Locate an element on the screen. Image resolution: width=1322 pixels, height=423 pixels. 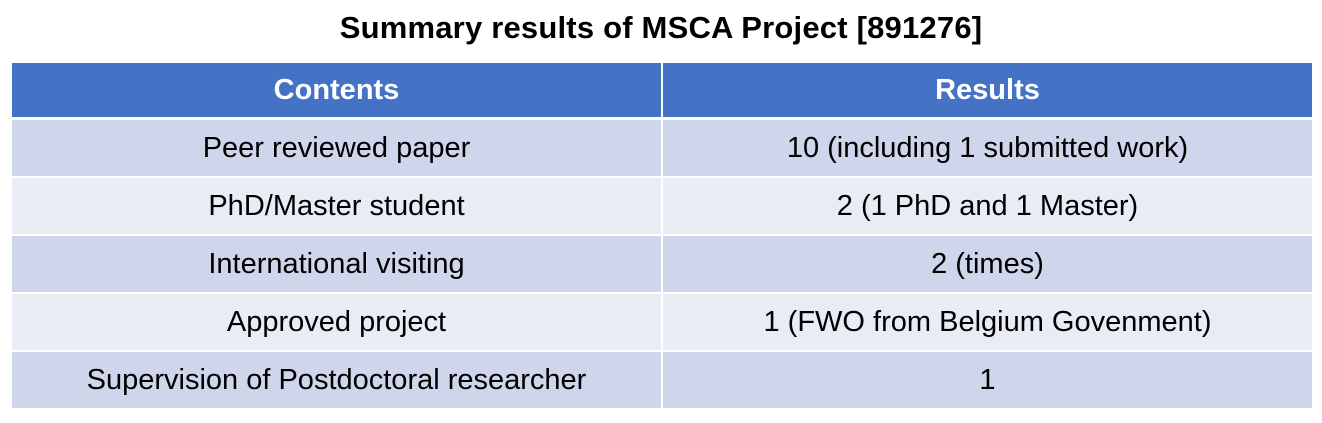
results-cell: 2 (times) is located at coordinates (986, 263).